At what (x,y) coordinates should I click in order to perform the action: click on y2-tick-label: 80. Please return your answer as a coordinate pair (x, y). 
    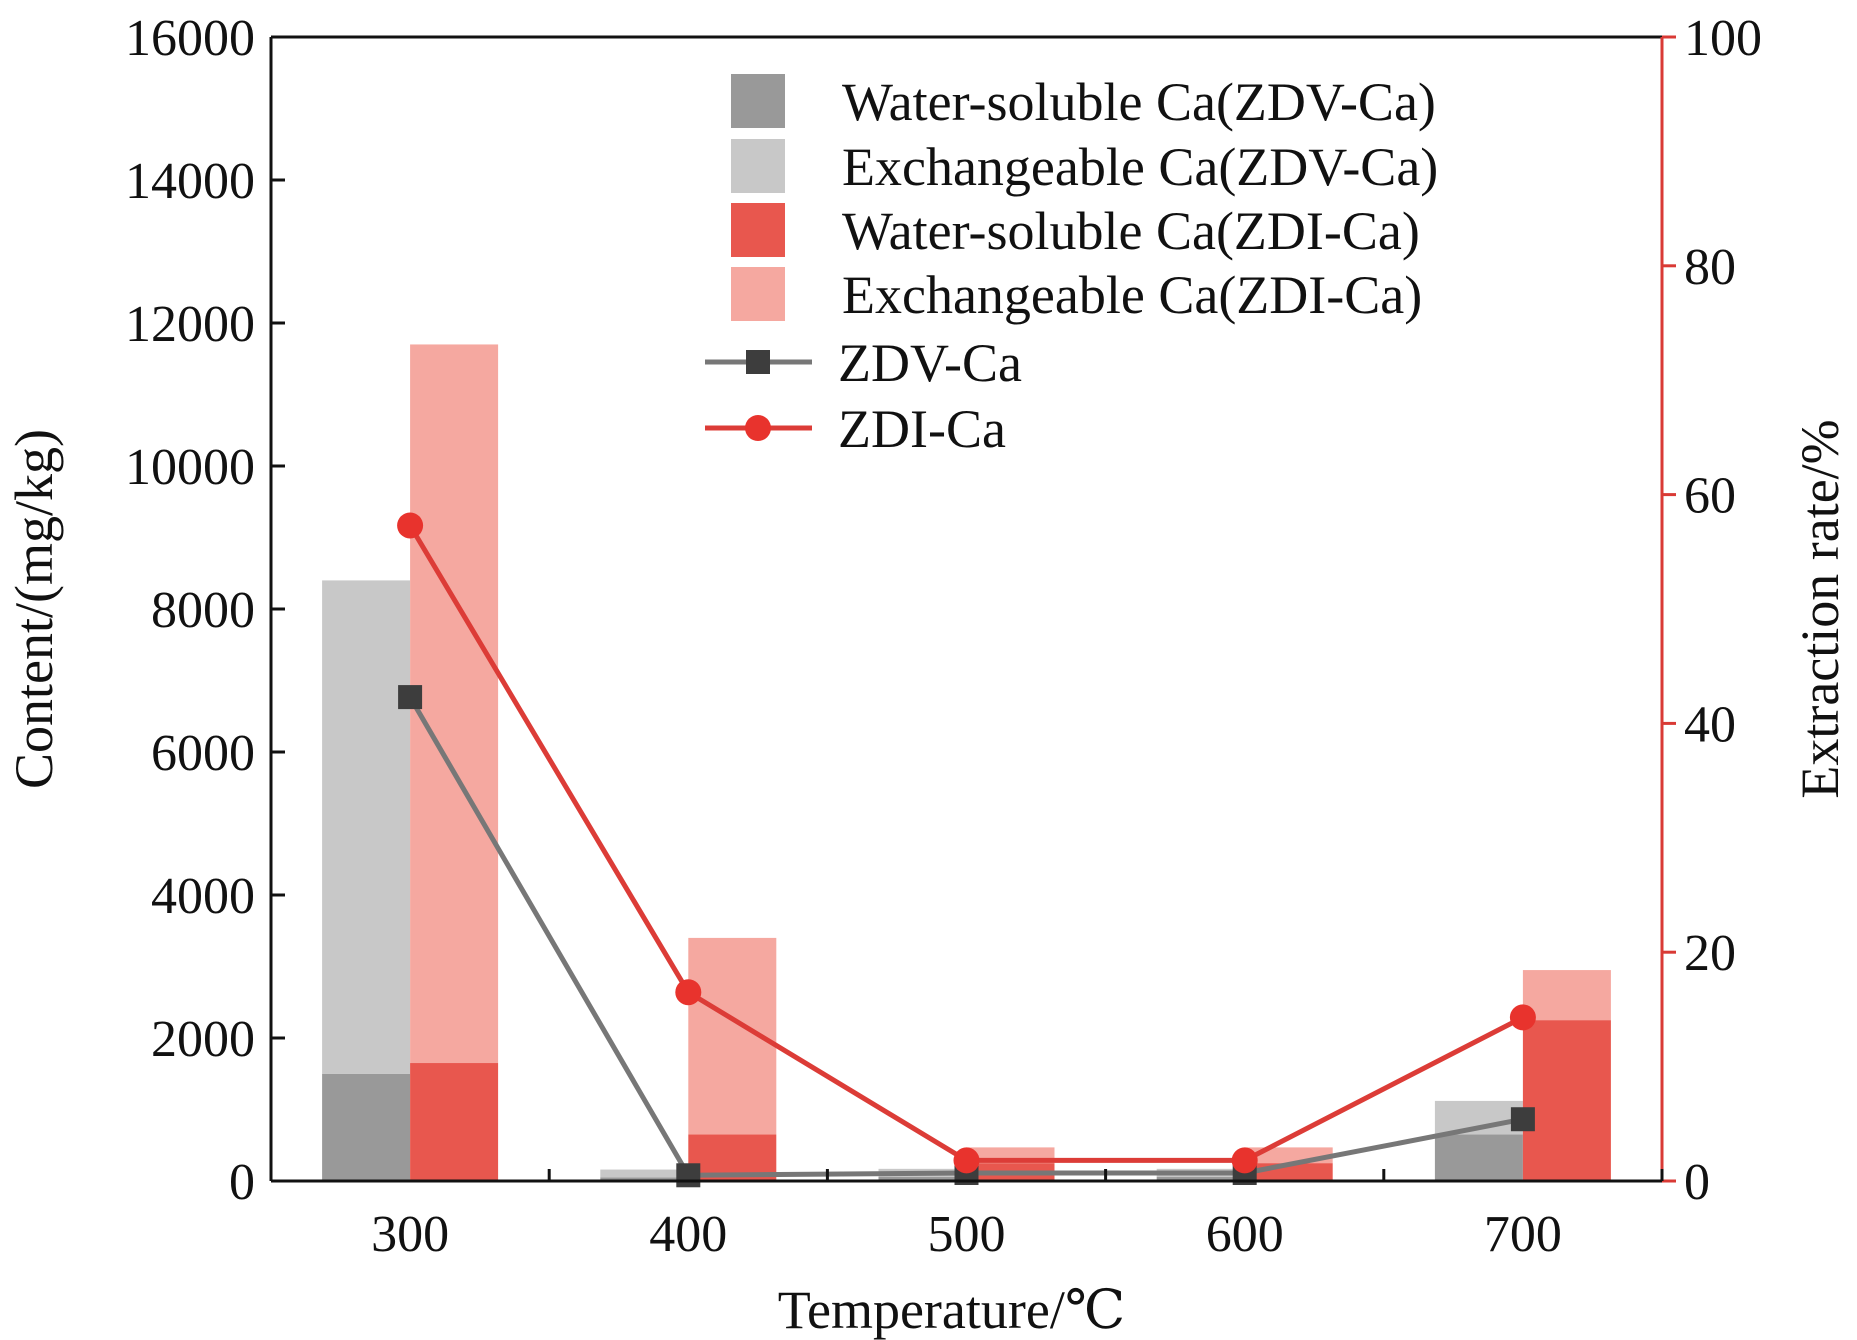
    Looking at the image, I should click on (1710, 267).